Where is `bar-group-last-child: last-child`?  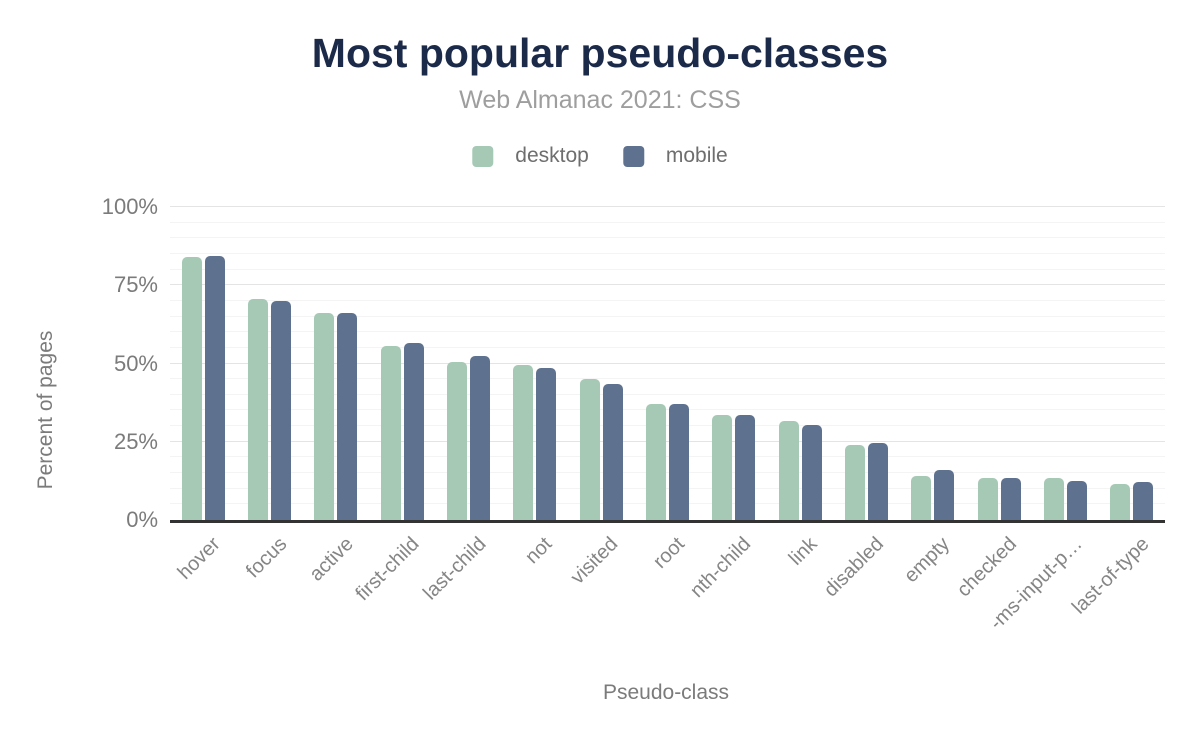 bar-group-last-child: last-child is located at coordinates (460, 405).